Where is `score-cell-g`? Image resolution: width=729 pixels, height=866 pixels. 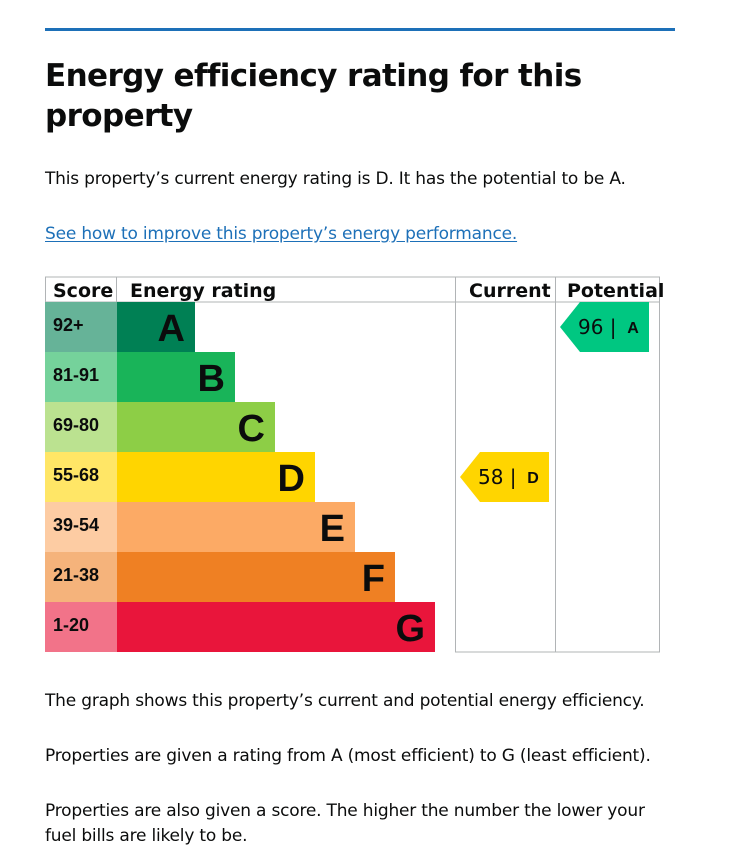 score-cell-g is located at coordinates (81, 627).